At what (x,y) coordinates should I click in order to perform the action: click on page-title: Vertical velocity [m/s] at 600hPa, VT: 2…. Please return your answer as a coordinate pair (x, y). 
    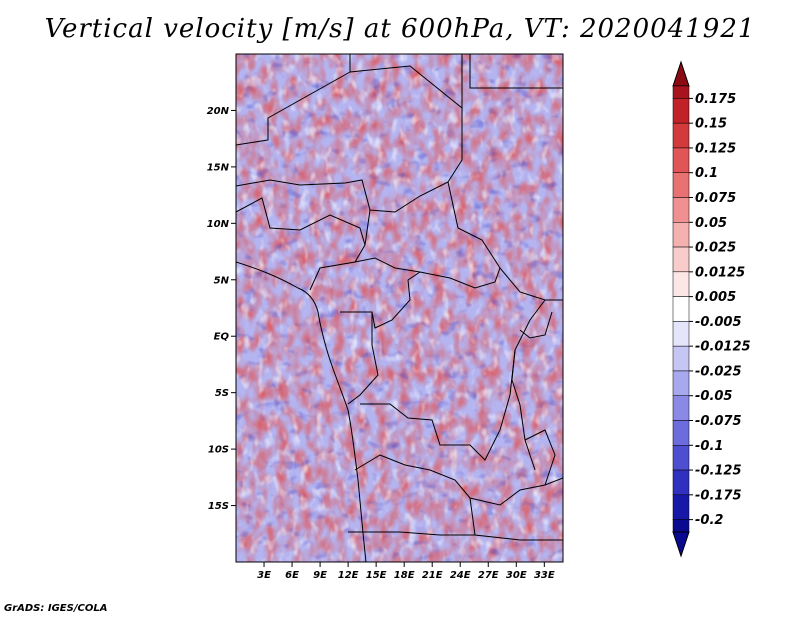
    Looking at the image, I should click on (400, 29).